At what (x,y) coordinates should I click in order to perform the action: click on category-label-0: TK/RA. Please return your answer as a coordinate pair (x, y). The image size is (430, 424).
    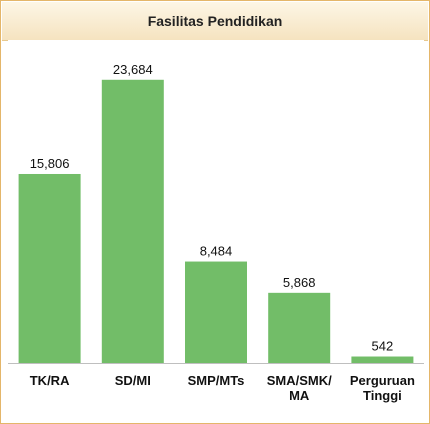
    Looking at the image, I should click on (50, 380).